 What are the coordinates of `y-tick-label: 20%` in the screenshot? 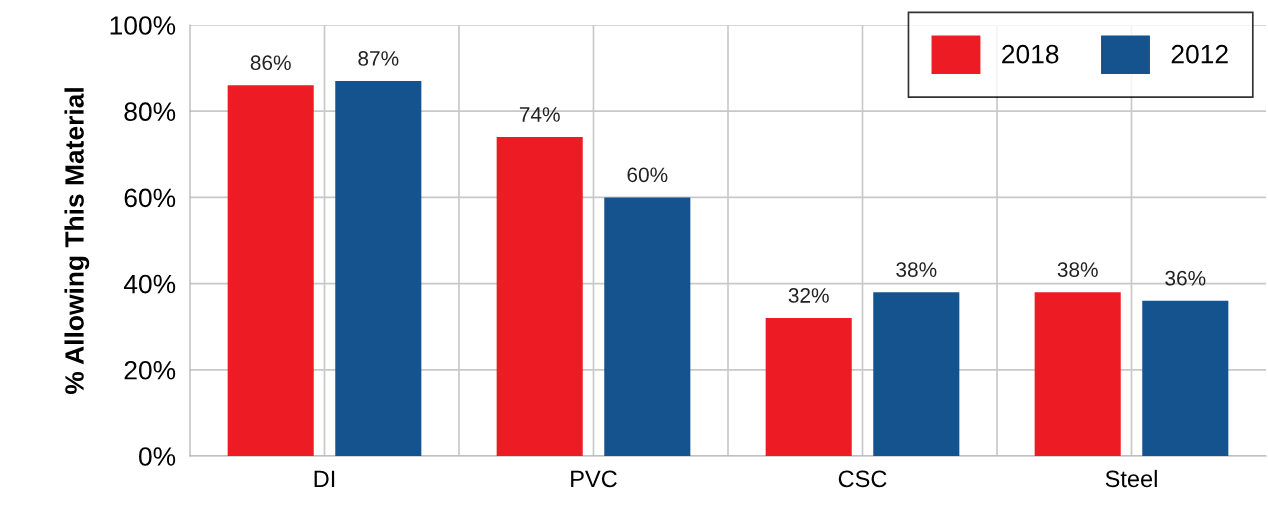 It's located at (150, 370).